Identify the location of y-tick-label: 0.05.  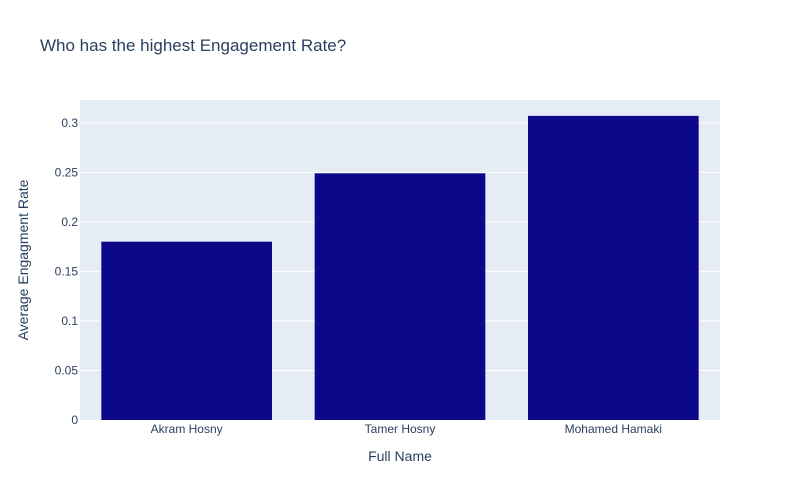
(67, 370).